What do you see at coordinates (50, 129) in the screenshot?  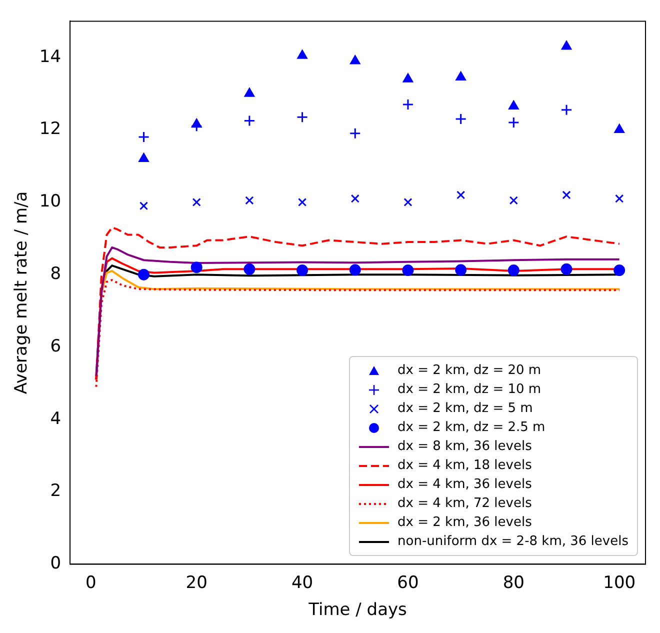 I see `y-tick-label: 12` at bounding box center [50, 129].